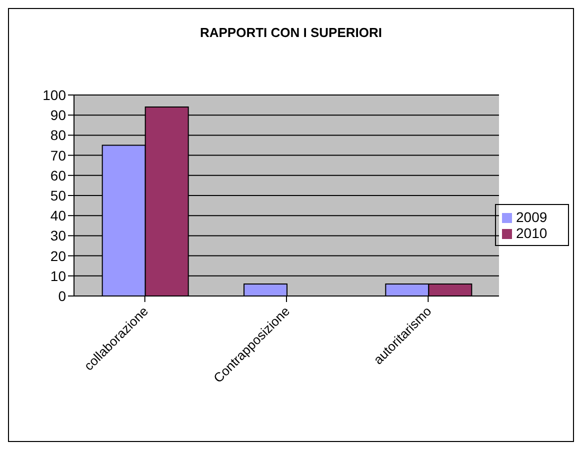 This screenshot has height=450, width=582. I want to click on y-tick-label: 40, so click(58, 216).